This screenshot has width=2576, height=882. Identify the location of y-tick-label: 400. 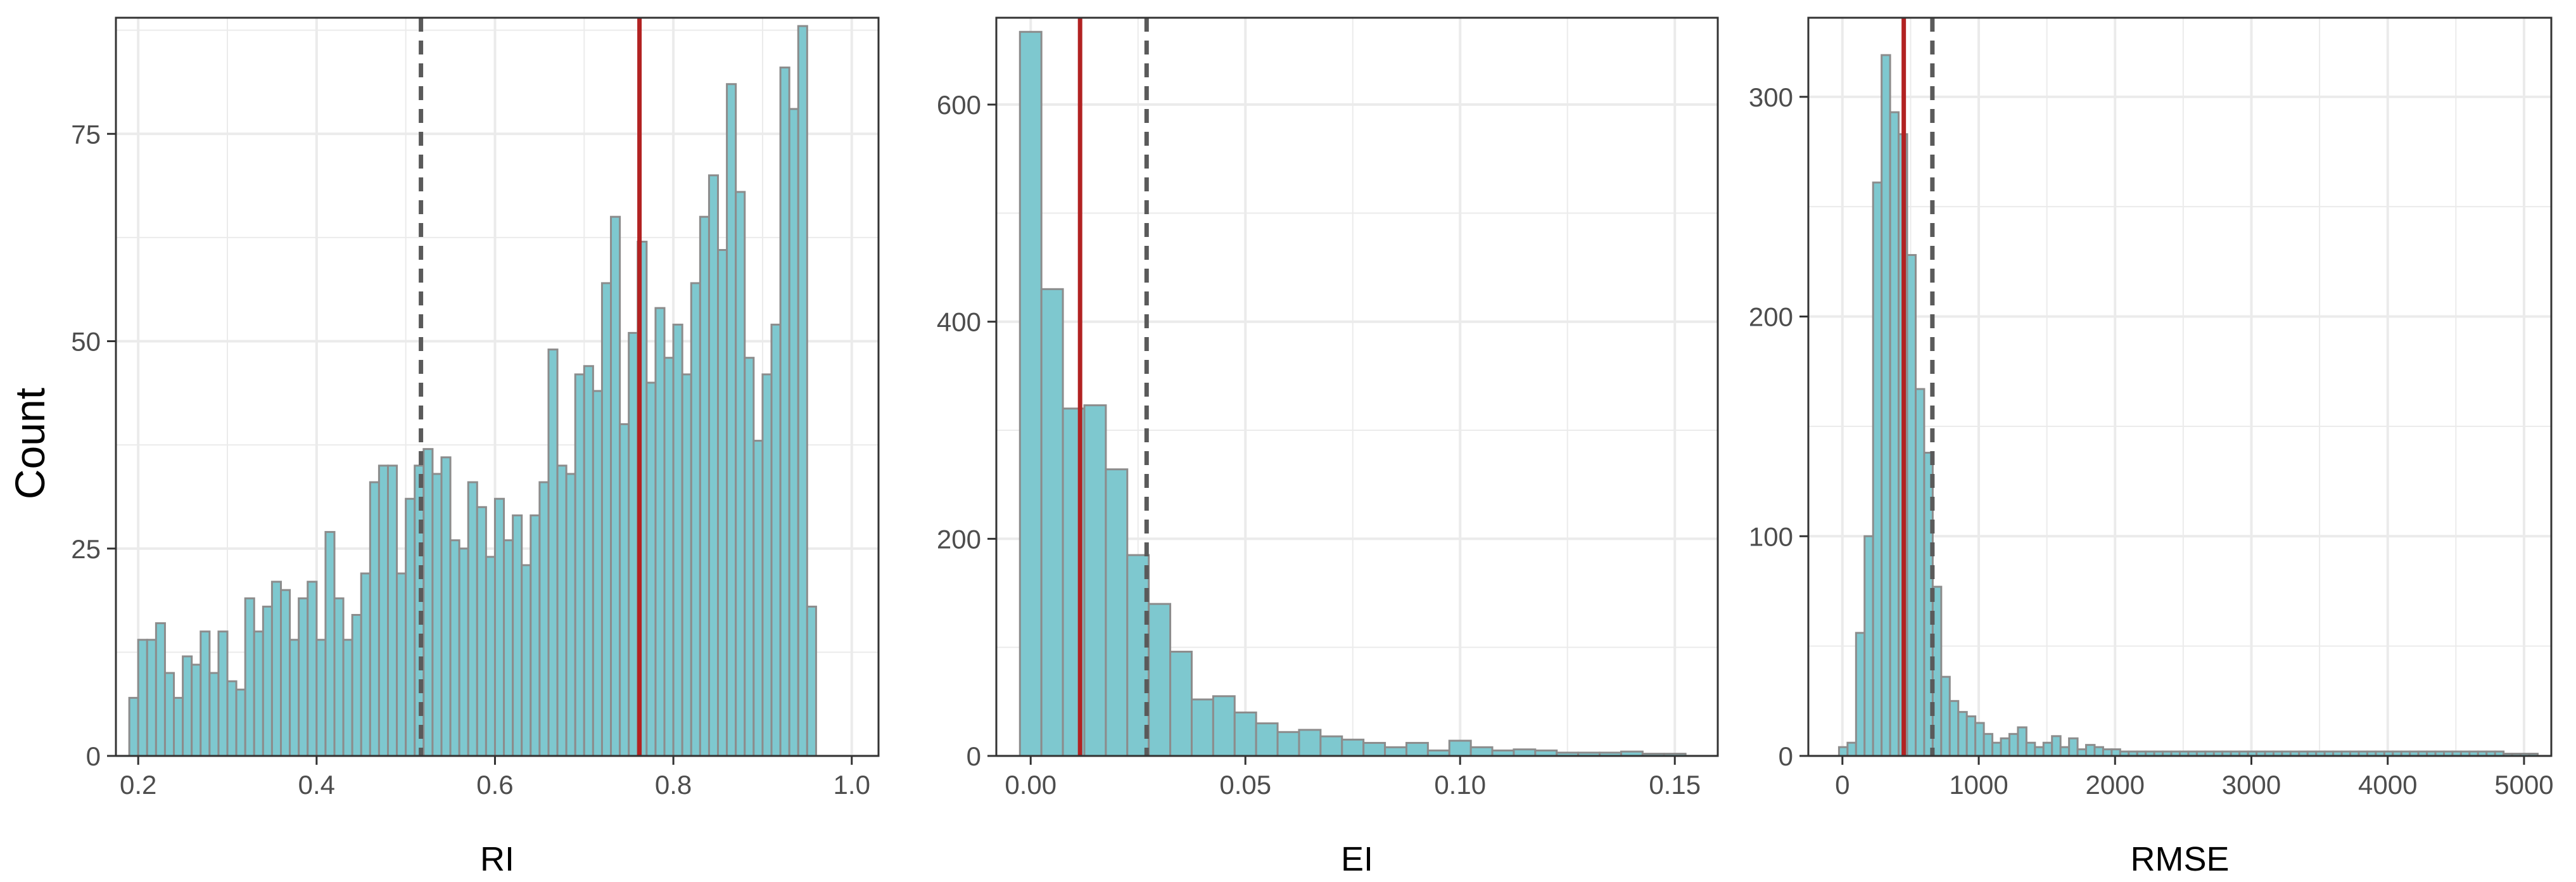
(959, 322).